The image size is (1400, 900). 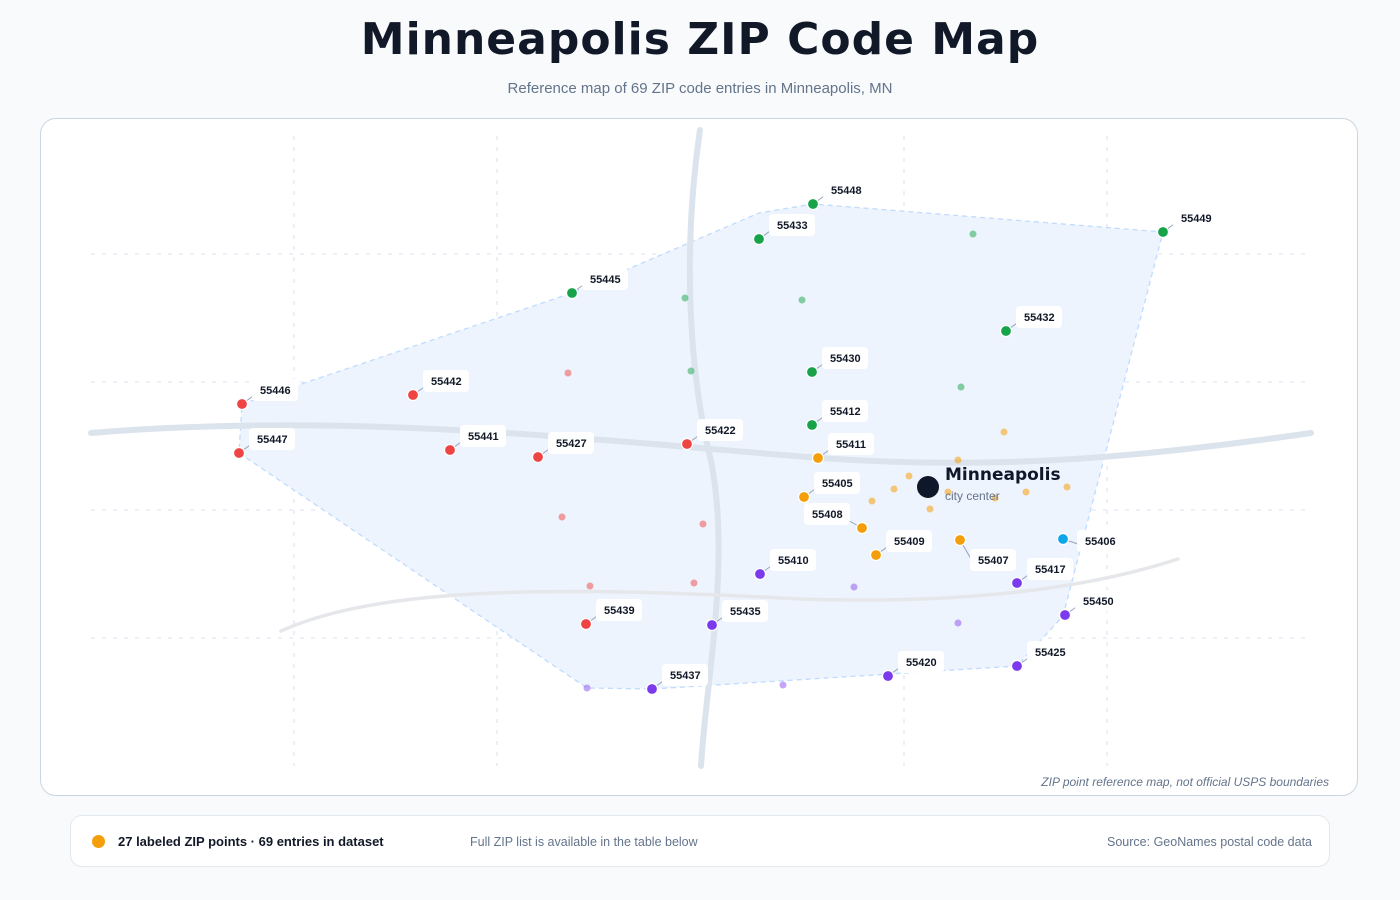 I want to click on zip-marker-55435: 55435, so click(x=737, y=616).